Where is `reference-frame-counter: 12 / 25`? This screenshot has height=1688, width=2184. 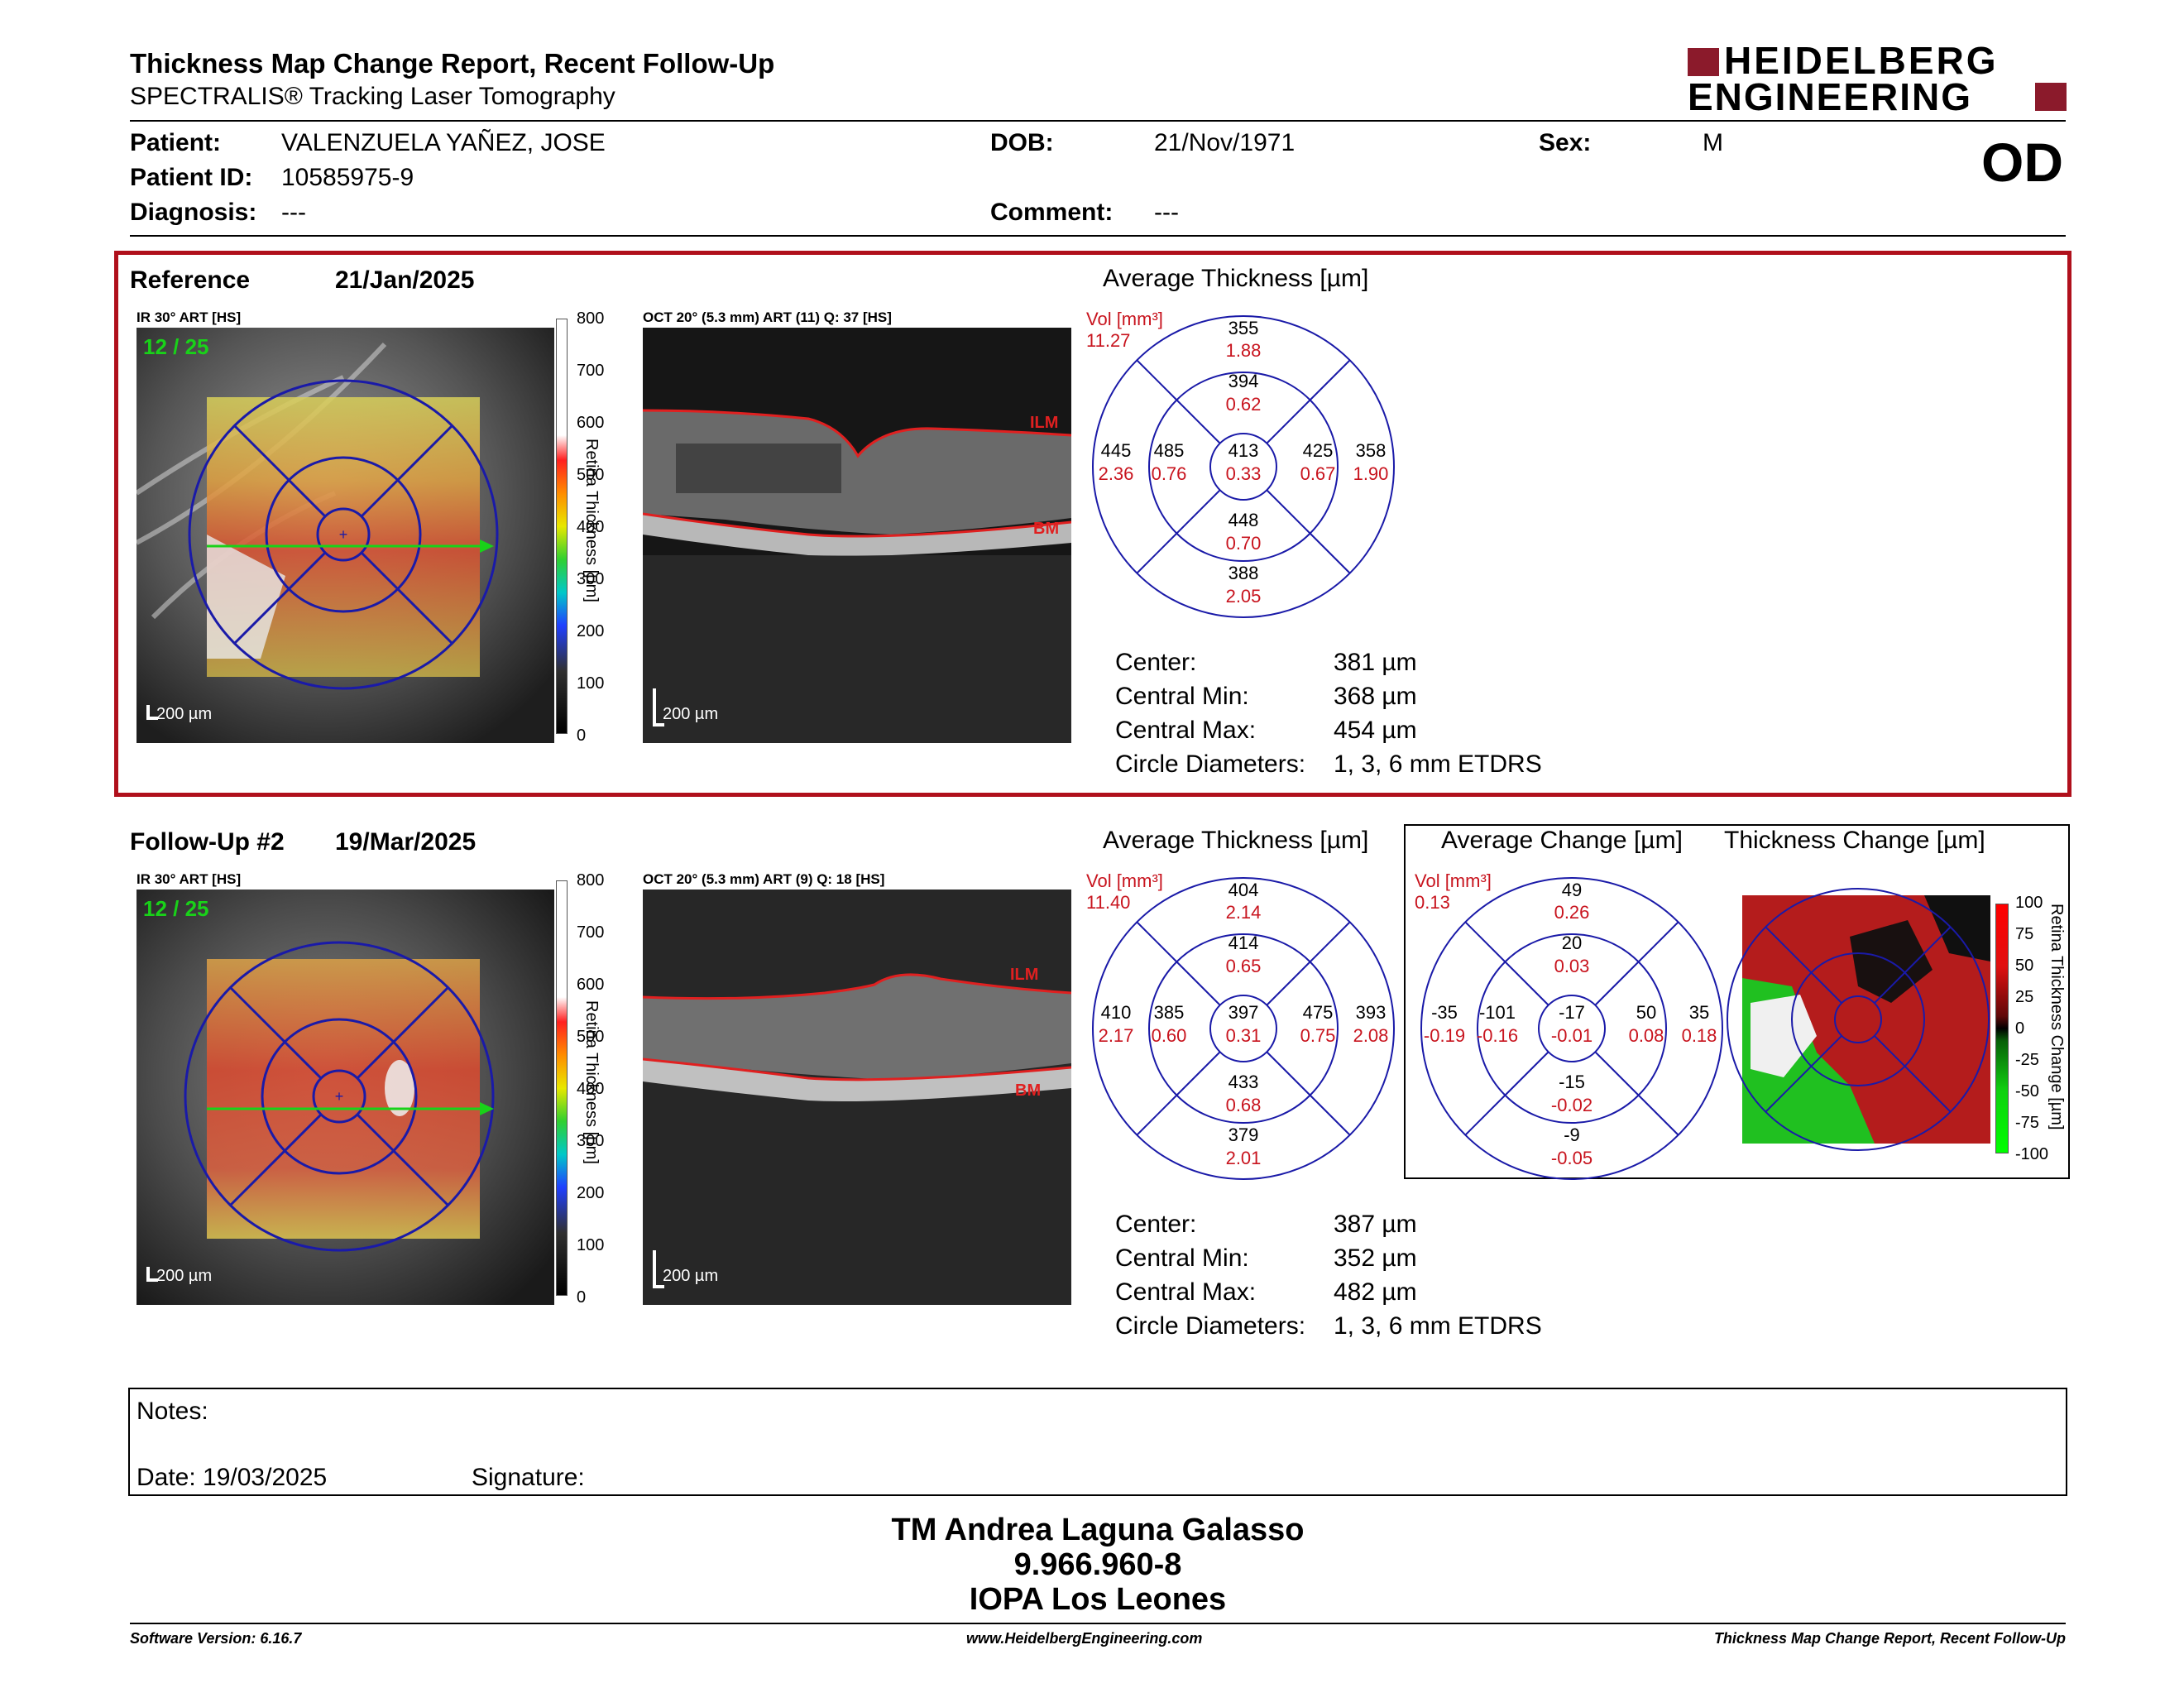 reference-frame-counter: 12 / 25 is located at coordinates (176, 346).